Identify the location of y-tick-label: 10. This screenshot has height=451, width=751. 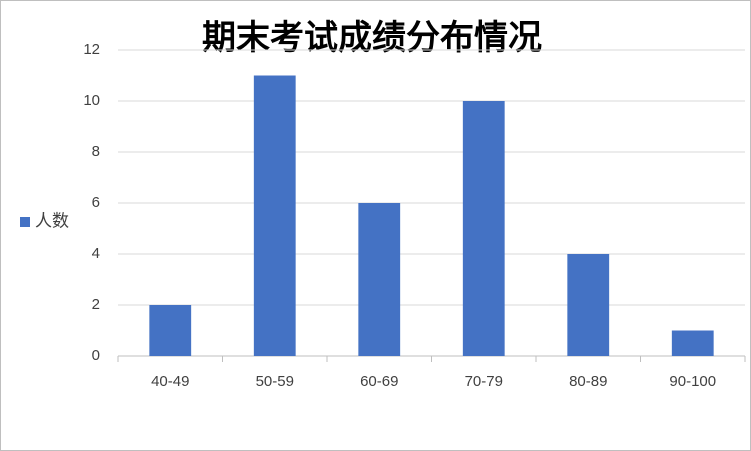
(91, 100).